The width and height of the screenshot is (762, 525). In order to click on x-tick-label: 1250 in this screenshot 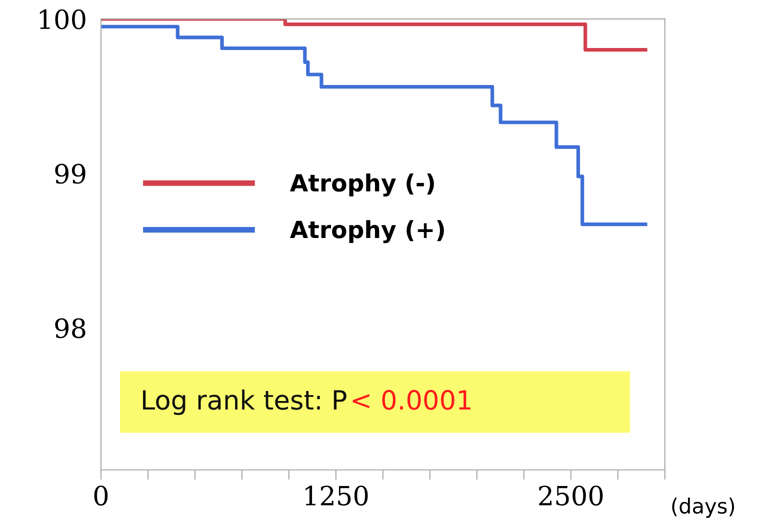, I will do `click(337, 496)`.